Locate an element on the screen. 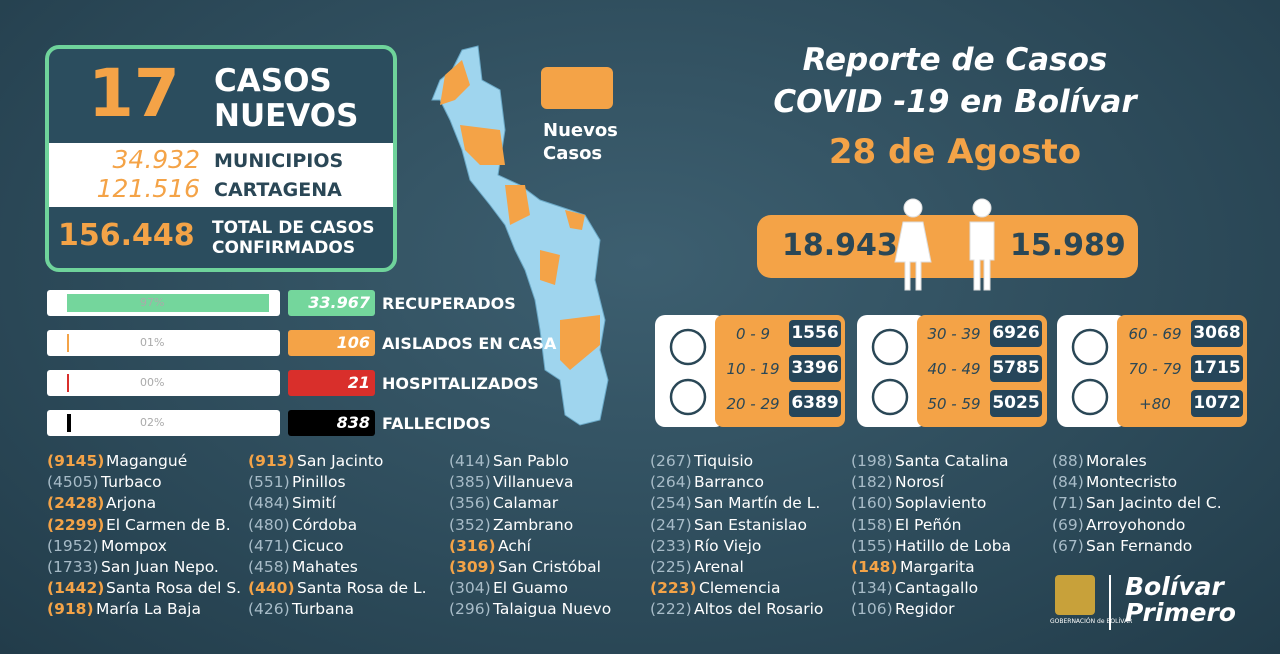 The width and height of the screenshot is (1280, 654). municipality: El Guamo is located at coordinates (530, 588).